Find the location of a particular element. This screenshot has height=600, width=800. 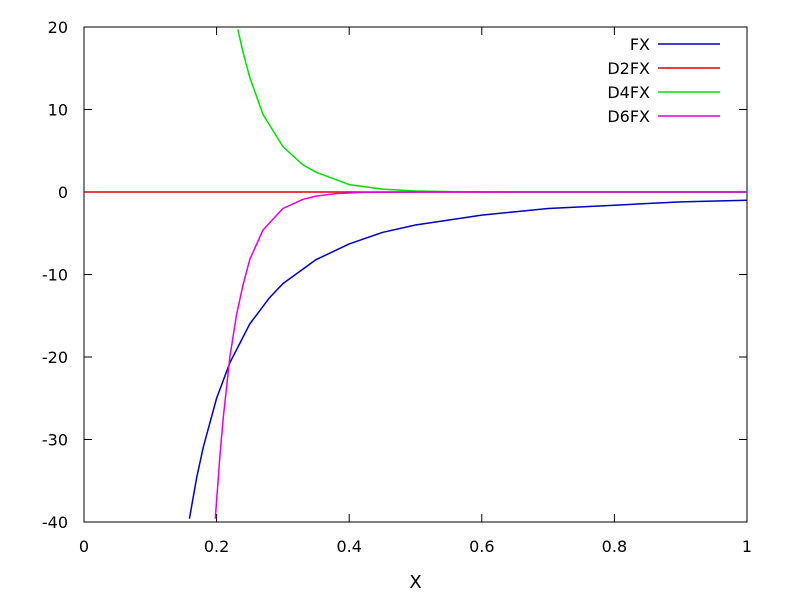

legend-label: D6FX is located at coordinates (628, 116).